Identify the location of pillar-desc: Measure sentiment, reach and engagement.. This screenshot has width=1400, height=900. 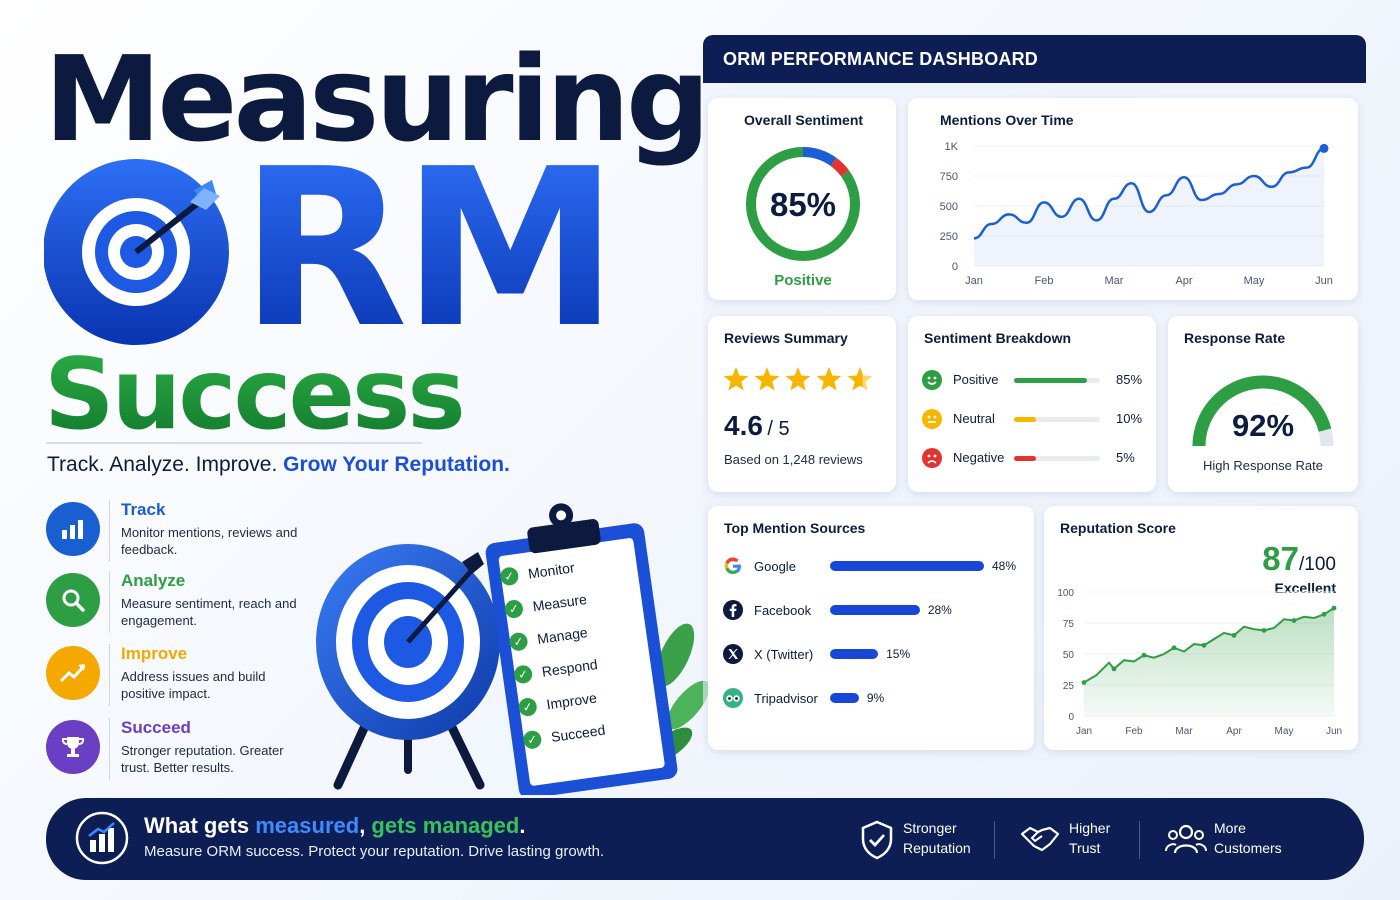
(209, 612).